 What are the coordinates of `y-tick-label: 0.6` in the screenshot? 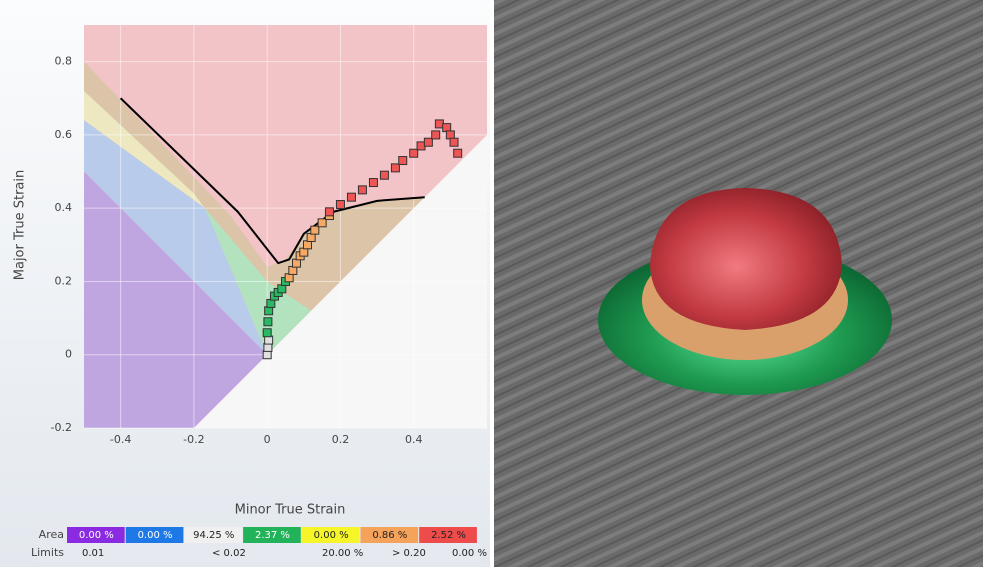 It's located at (64, 134).